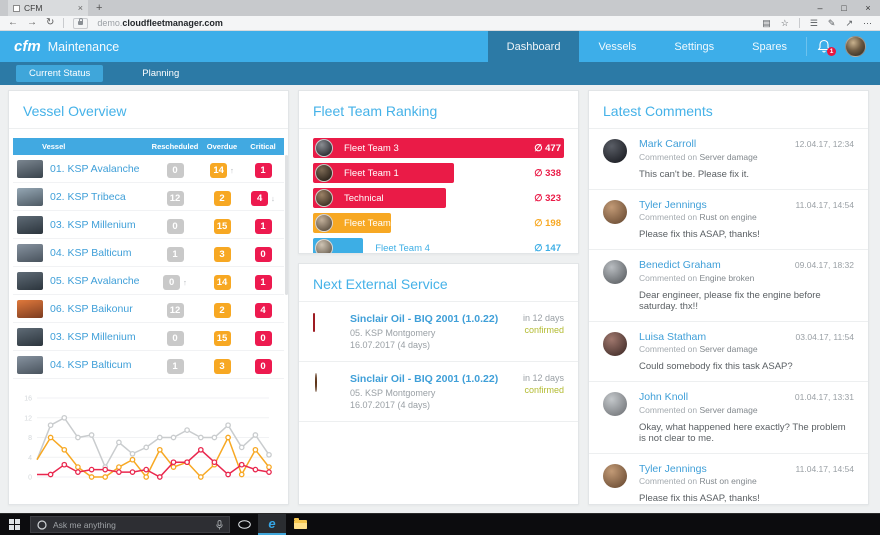  Describe the element at coordinates (48, 8) in the screenshot. I see `browser-tab: CFM ×` at that location.